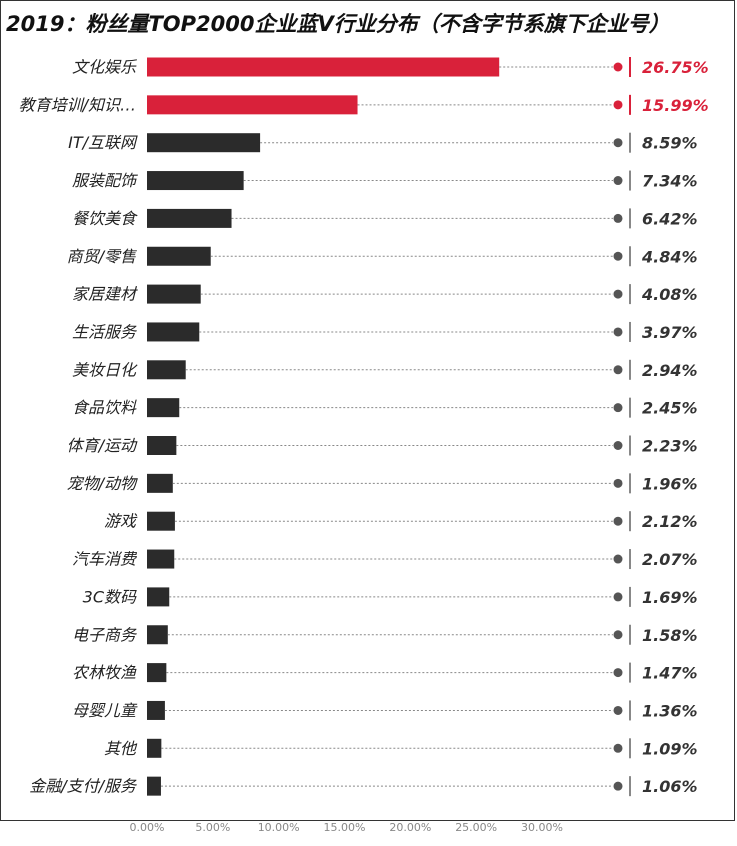 This screenshot has height=846, width=737. I want to click on category-label: 商贸/零售, so click(102, 256).